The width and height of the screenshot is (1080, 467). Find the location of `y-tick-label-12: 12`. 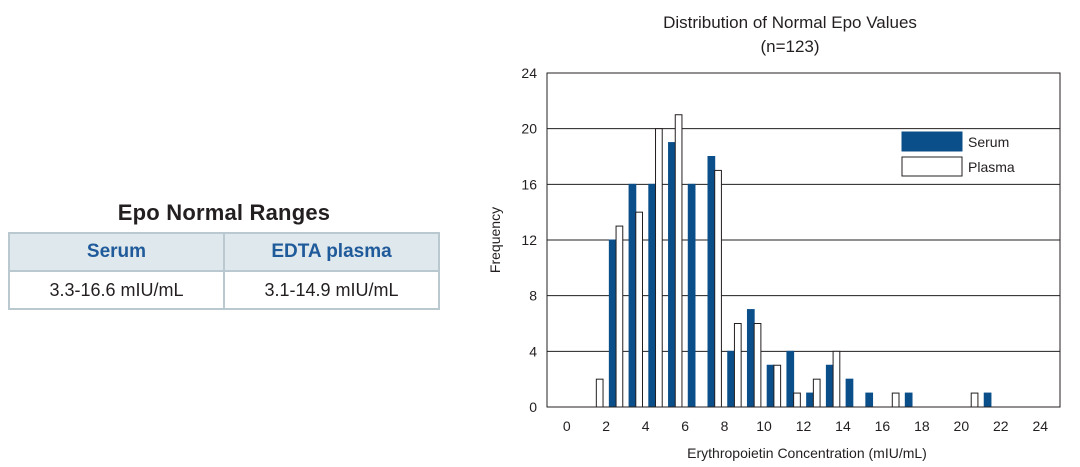

y-tick-label-12: 12 is located at coordinates (529, 240).